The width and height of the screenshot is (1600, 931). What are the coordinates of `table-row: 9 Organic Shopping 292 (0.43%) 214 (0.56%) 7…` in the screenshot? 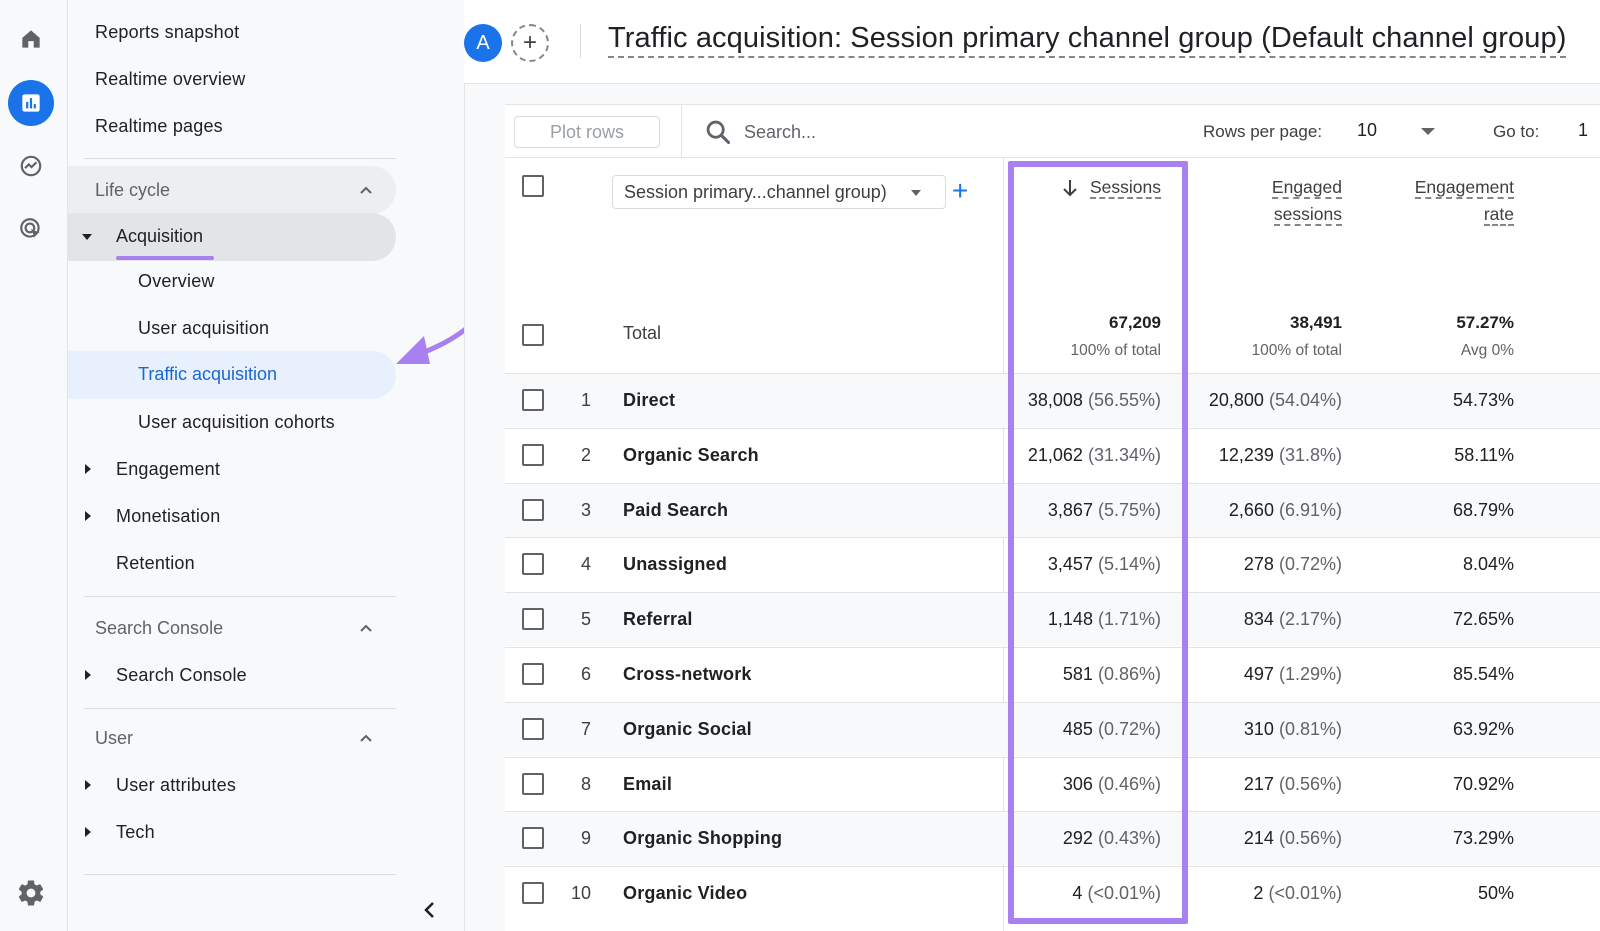 It's located at (1052, 838).